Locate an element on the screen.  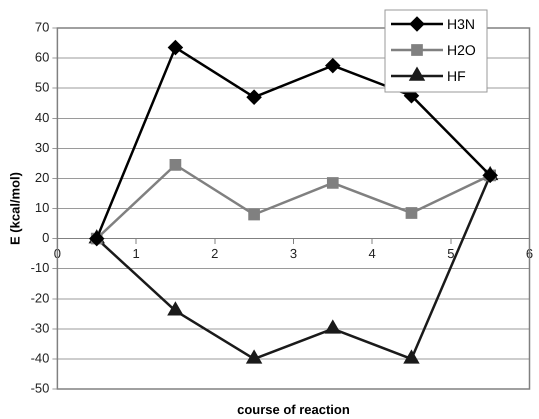
x-tick-label: 5 is located at coordinates (450, 253).